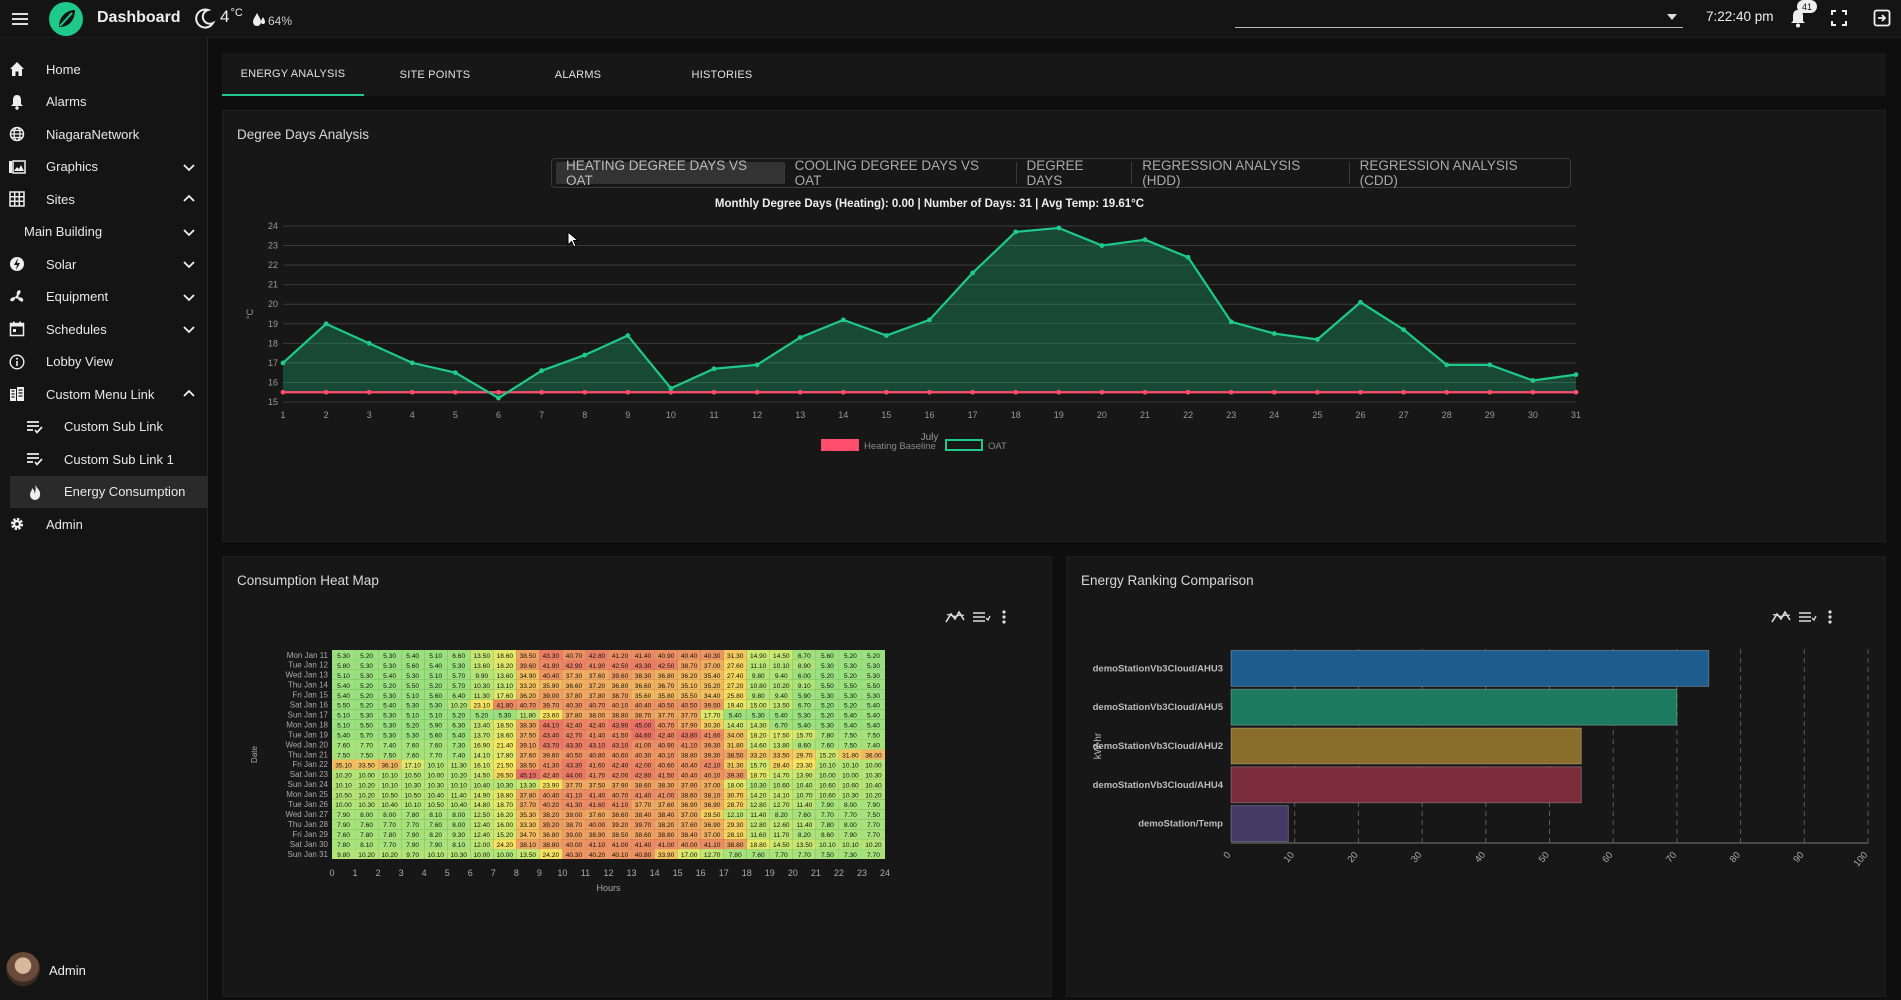 The height and width of the screenshot is (1000, 1901). What do you see at coordinates (643, 746) in the screenshot?
I see `heat-cell-label: 41.00` at bounding box center [643, 746].